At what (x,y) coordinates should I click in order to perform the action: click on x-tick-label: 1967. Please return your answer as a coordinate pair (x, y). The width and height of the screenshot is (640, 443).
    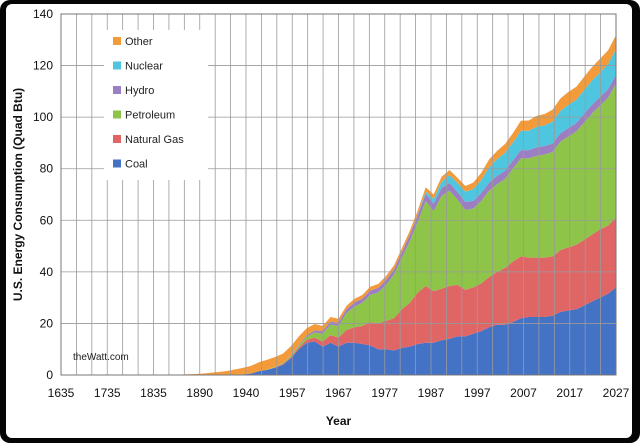
    Looking at the image, I should click on (338, 393).